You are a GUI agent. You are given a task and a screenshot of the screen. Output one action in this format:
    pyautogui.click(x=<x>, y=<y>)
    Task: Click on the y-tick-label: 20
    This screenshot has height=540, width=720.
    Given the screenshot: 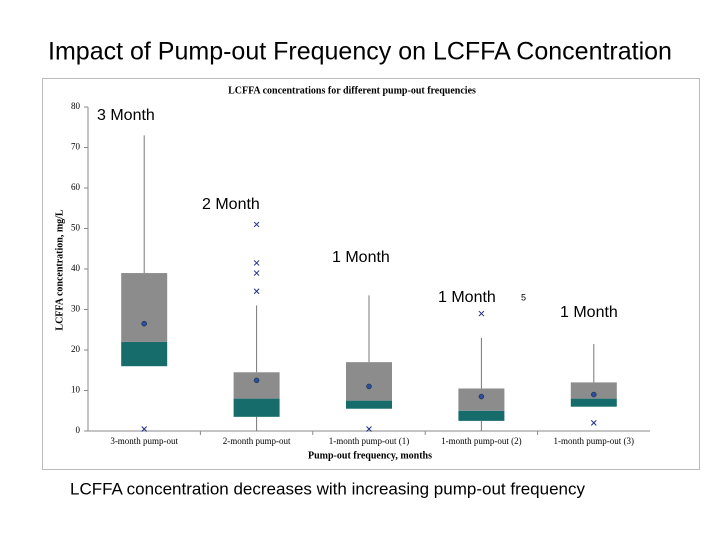 What is the action you would take?
    pyautogui.click(x=76, y=349)
    